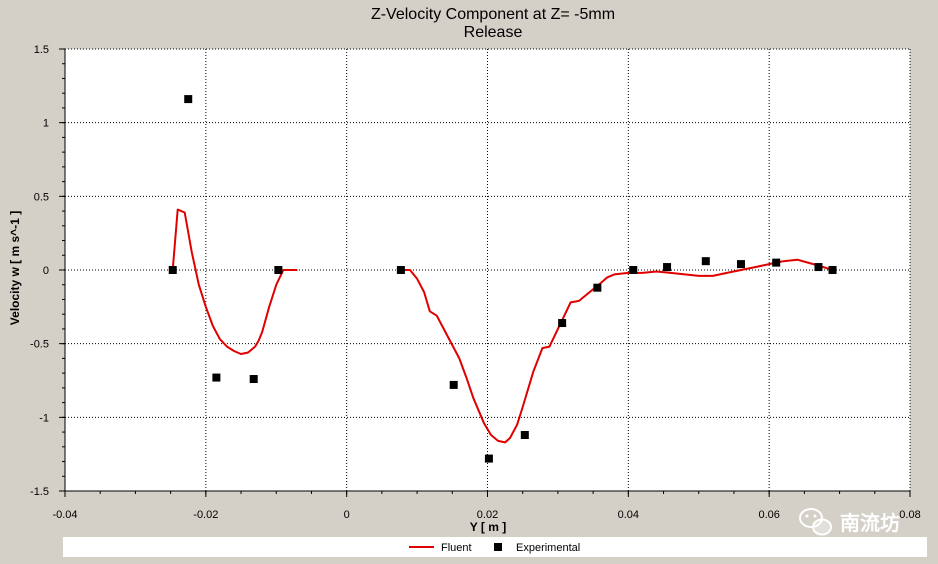  I want to click on x-tick-label: 0.06, so click(768, 515).